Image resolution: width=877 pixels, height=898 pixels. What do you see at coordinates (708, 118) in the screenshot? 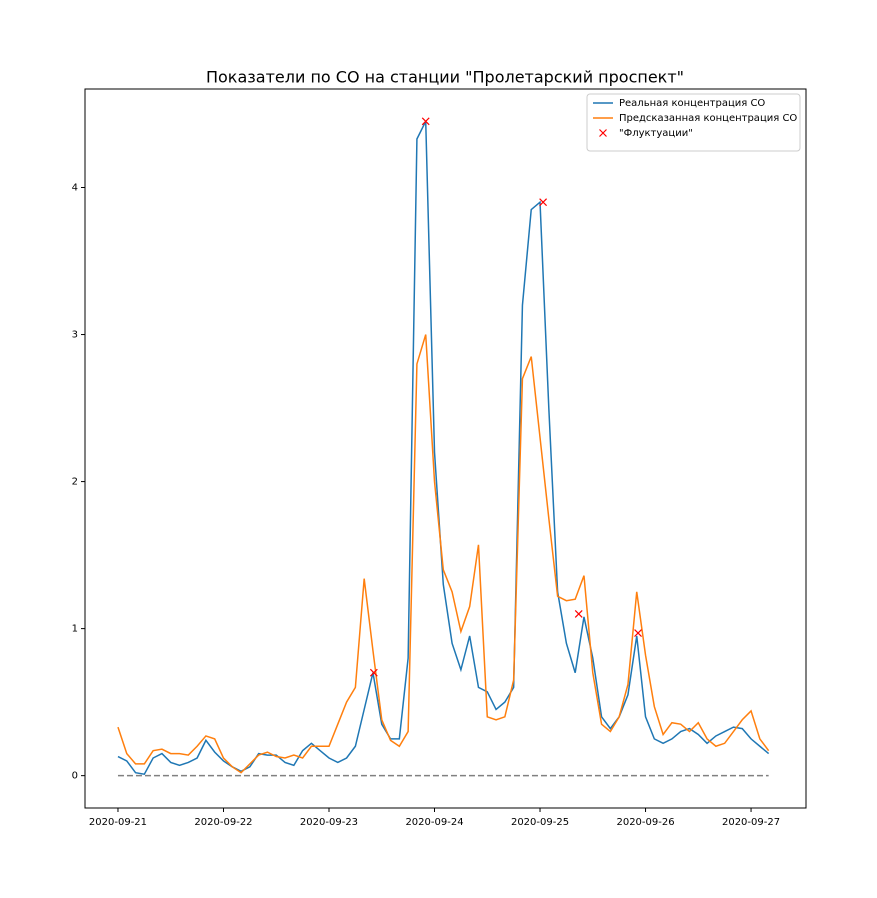
I see `legend-label: Предсказанная концентрация CO` at bounding box center [708, 118].